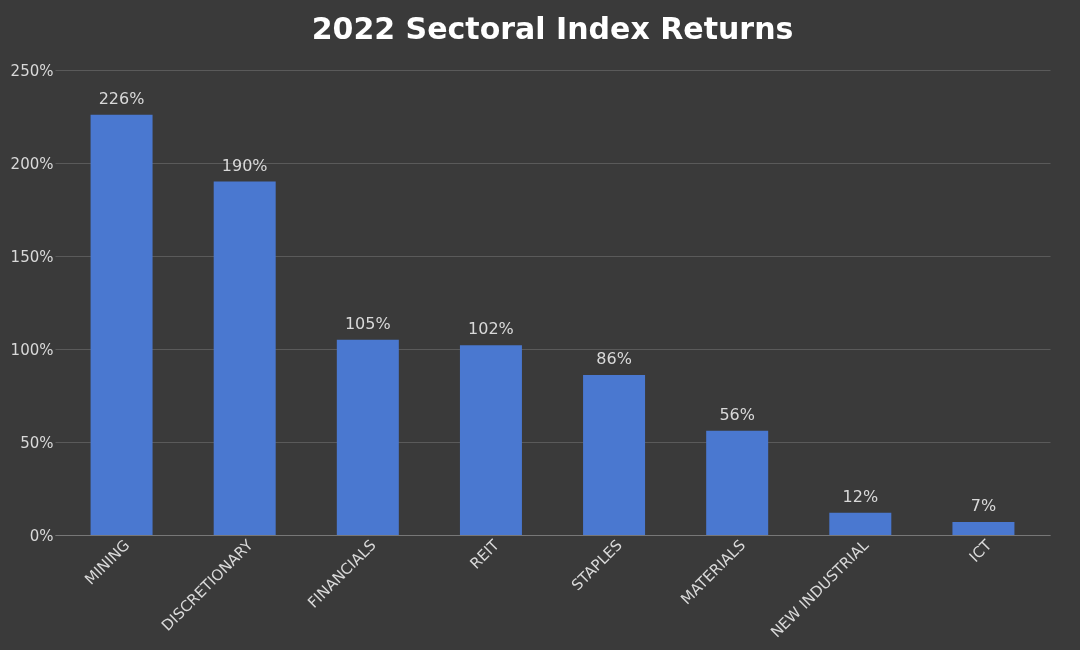 Image resolution: width=1088 pixels, height=661 pixels. Describe the element at coordinates (121, 98) in the screenshot. I see `data-label: 226%` at that location.